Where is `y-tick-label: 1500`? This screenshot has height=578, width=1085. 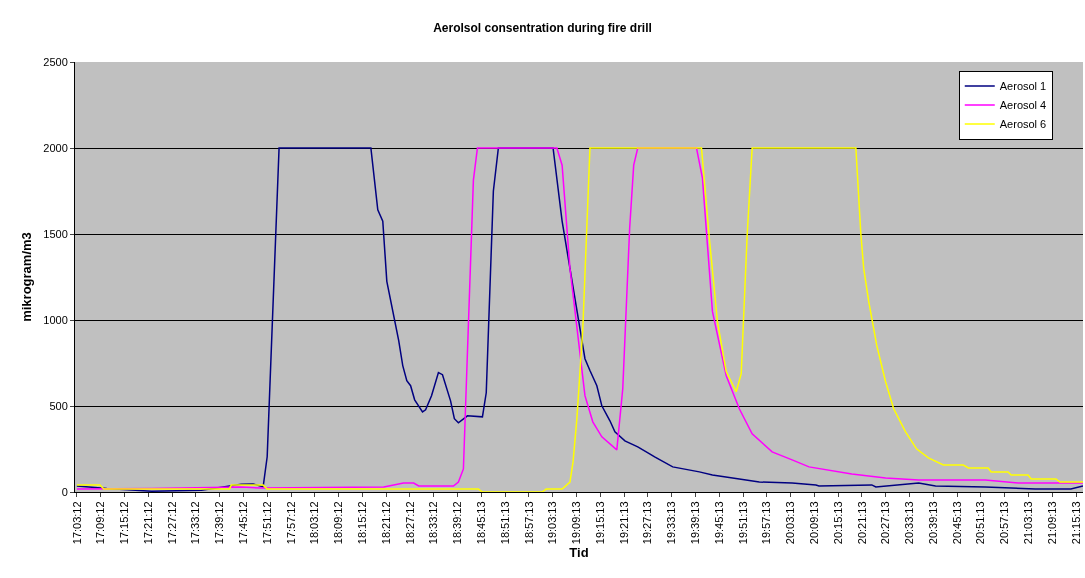
y-tick-label: 1500 is located at coordinates (55, 233).